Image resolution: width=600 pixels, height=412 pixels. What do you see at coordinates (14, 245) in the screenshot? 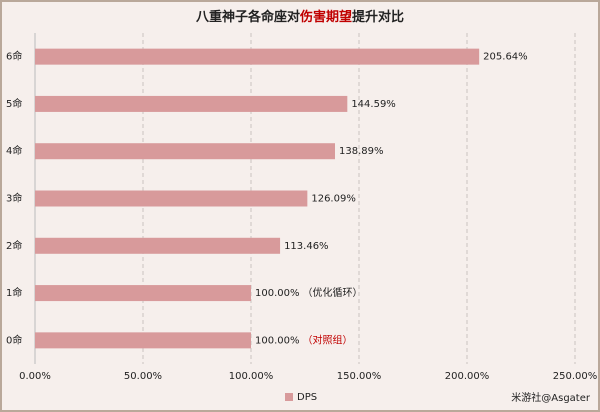
I see `y-tick-label: 2命` at bounding box center [14, 245].